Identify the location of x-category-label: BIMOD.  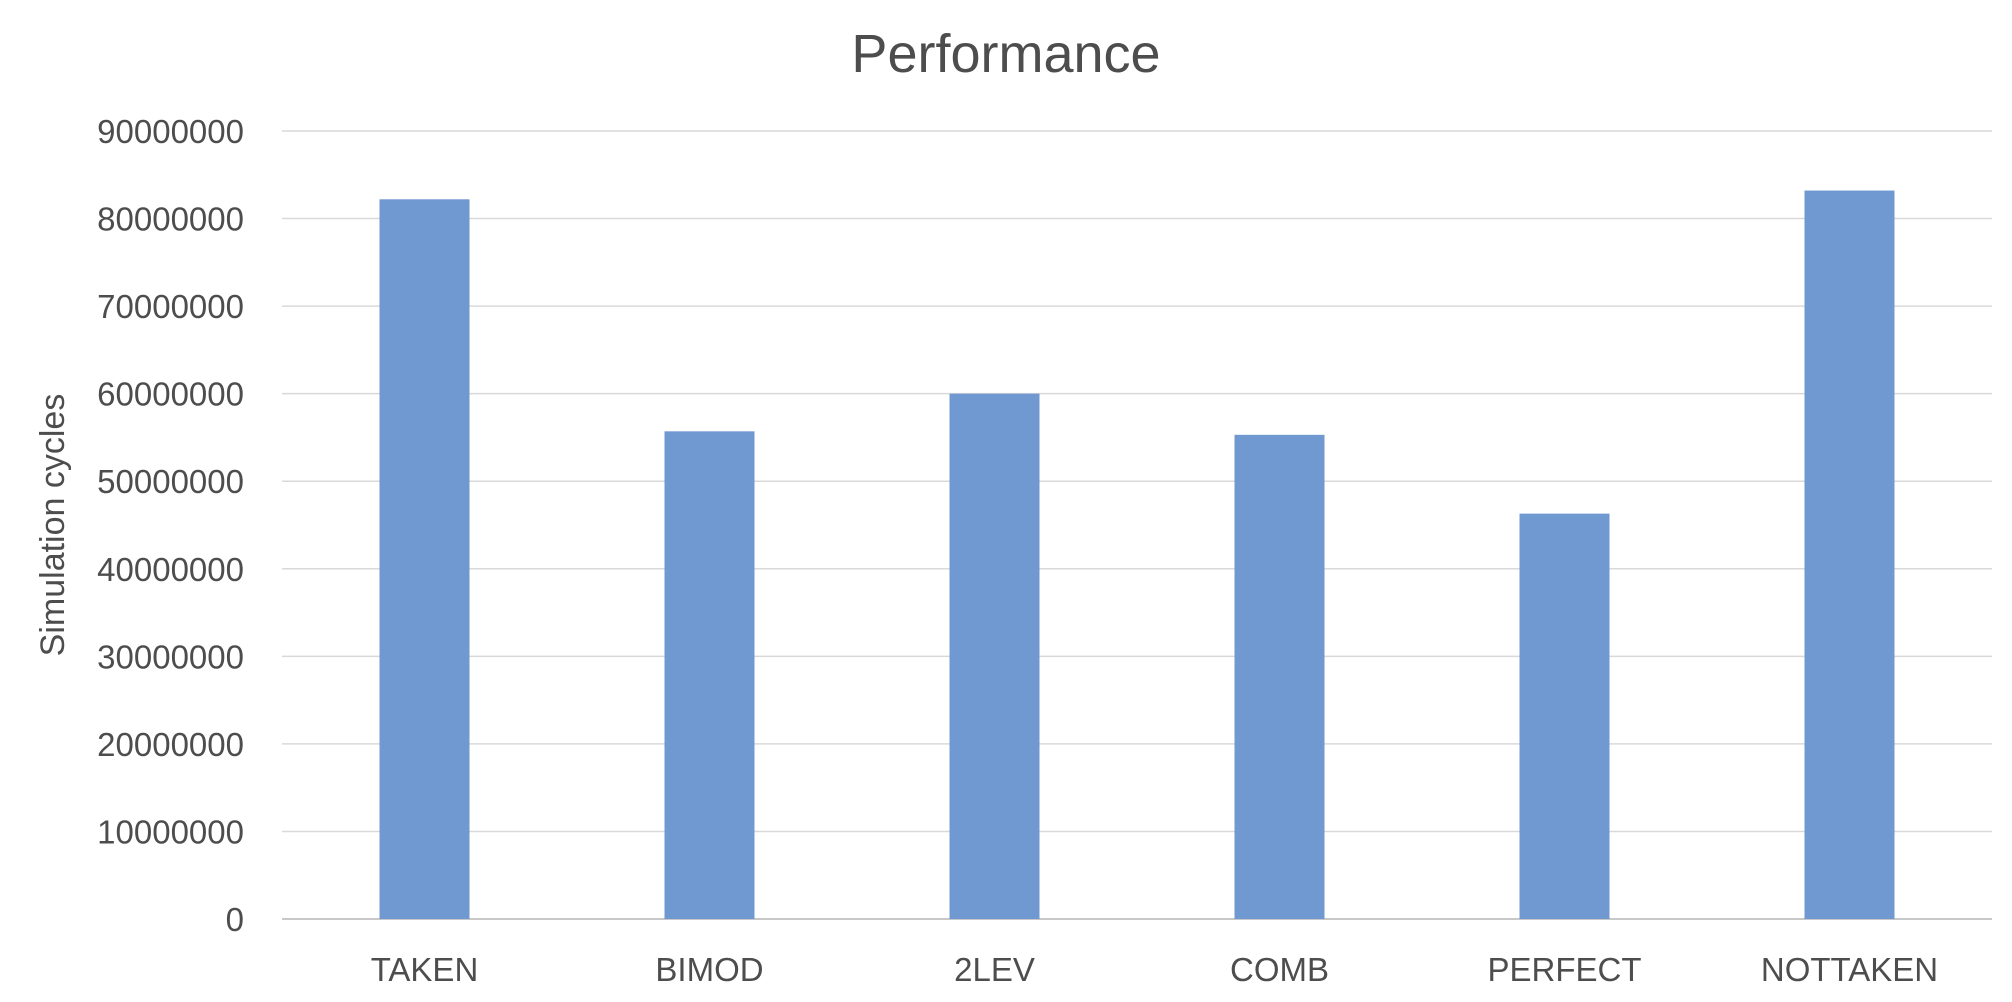
(709, 969).